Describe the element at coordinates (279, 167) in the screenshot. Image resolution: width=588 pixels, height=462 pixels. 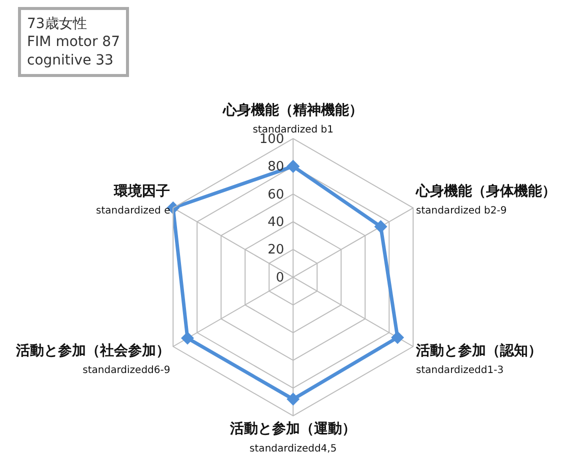
I see `y-tick-label: 80` at that location.